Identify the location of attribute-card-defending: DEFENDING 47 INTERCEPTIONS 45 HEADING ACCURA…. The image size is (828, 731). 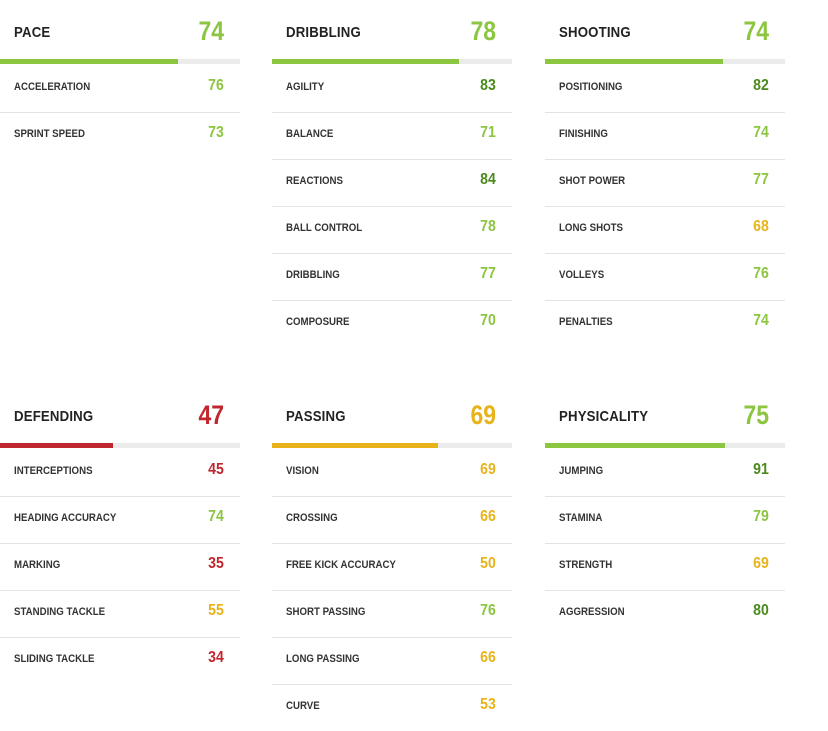
(120, 534).